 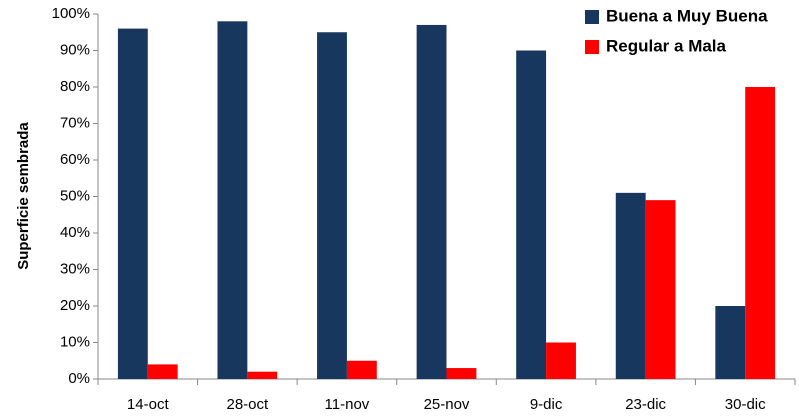 I want to click on y-tick-label: 80%, so click(x=75, y=86).